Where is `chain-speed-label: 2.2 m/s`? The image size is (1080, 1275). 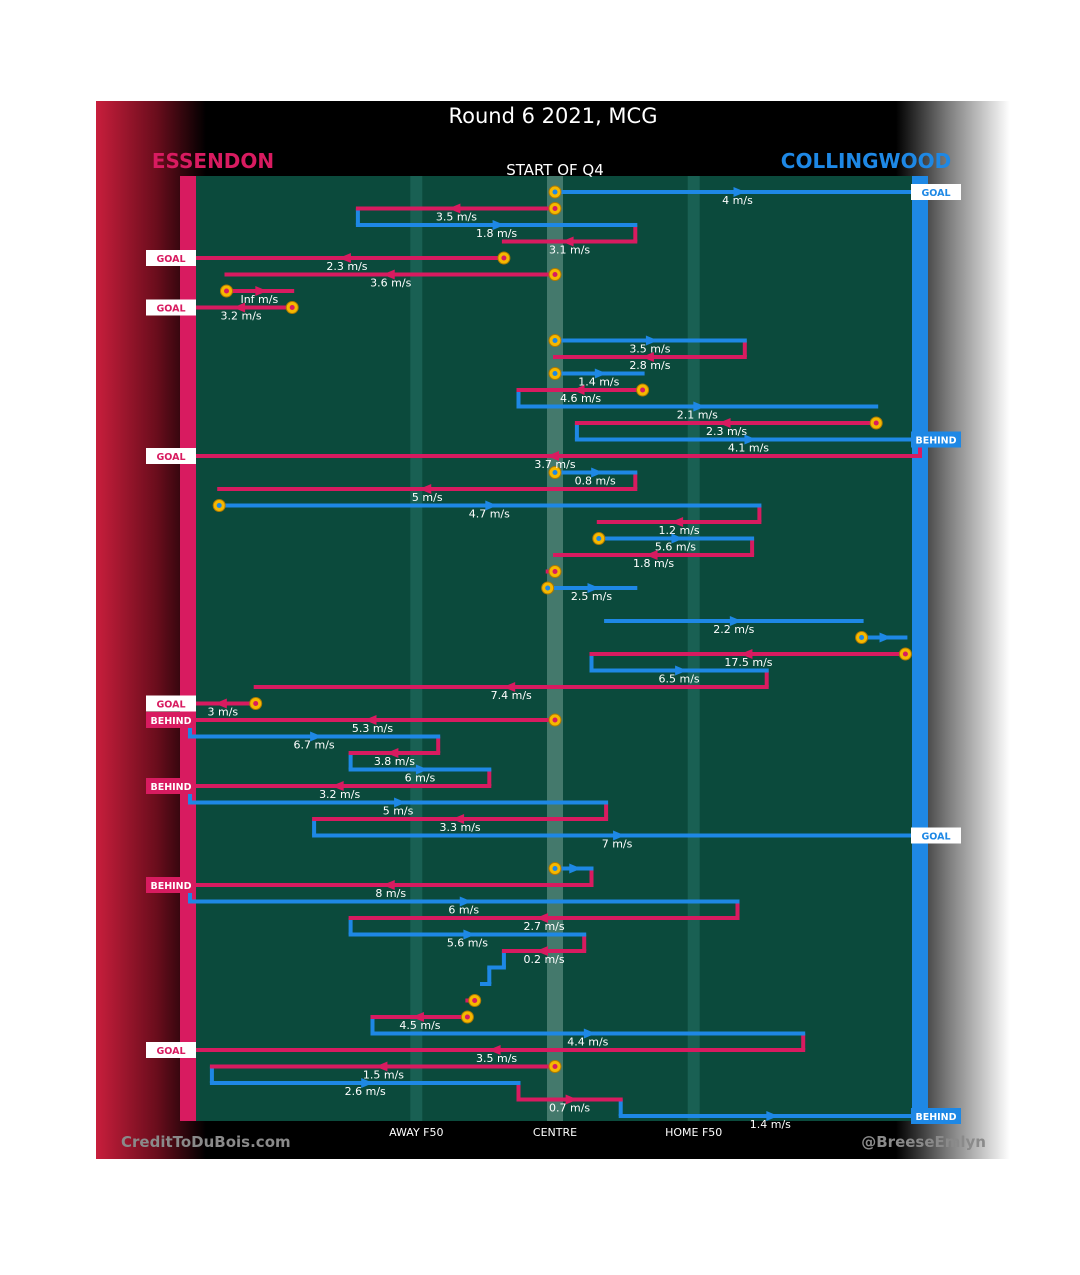
chain-speed-label: 2.2 m/s is located at coordinates (733, 629).